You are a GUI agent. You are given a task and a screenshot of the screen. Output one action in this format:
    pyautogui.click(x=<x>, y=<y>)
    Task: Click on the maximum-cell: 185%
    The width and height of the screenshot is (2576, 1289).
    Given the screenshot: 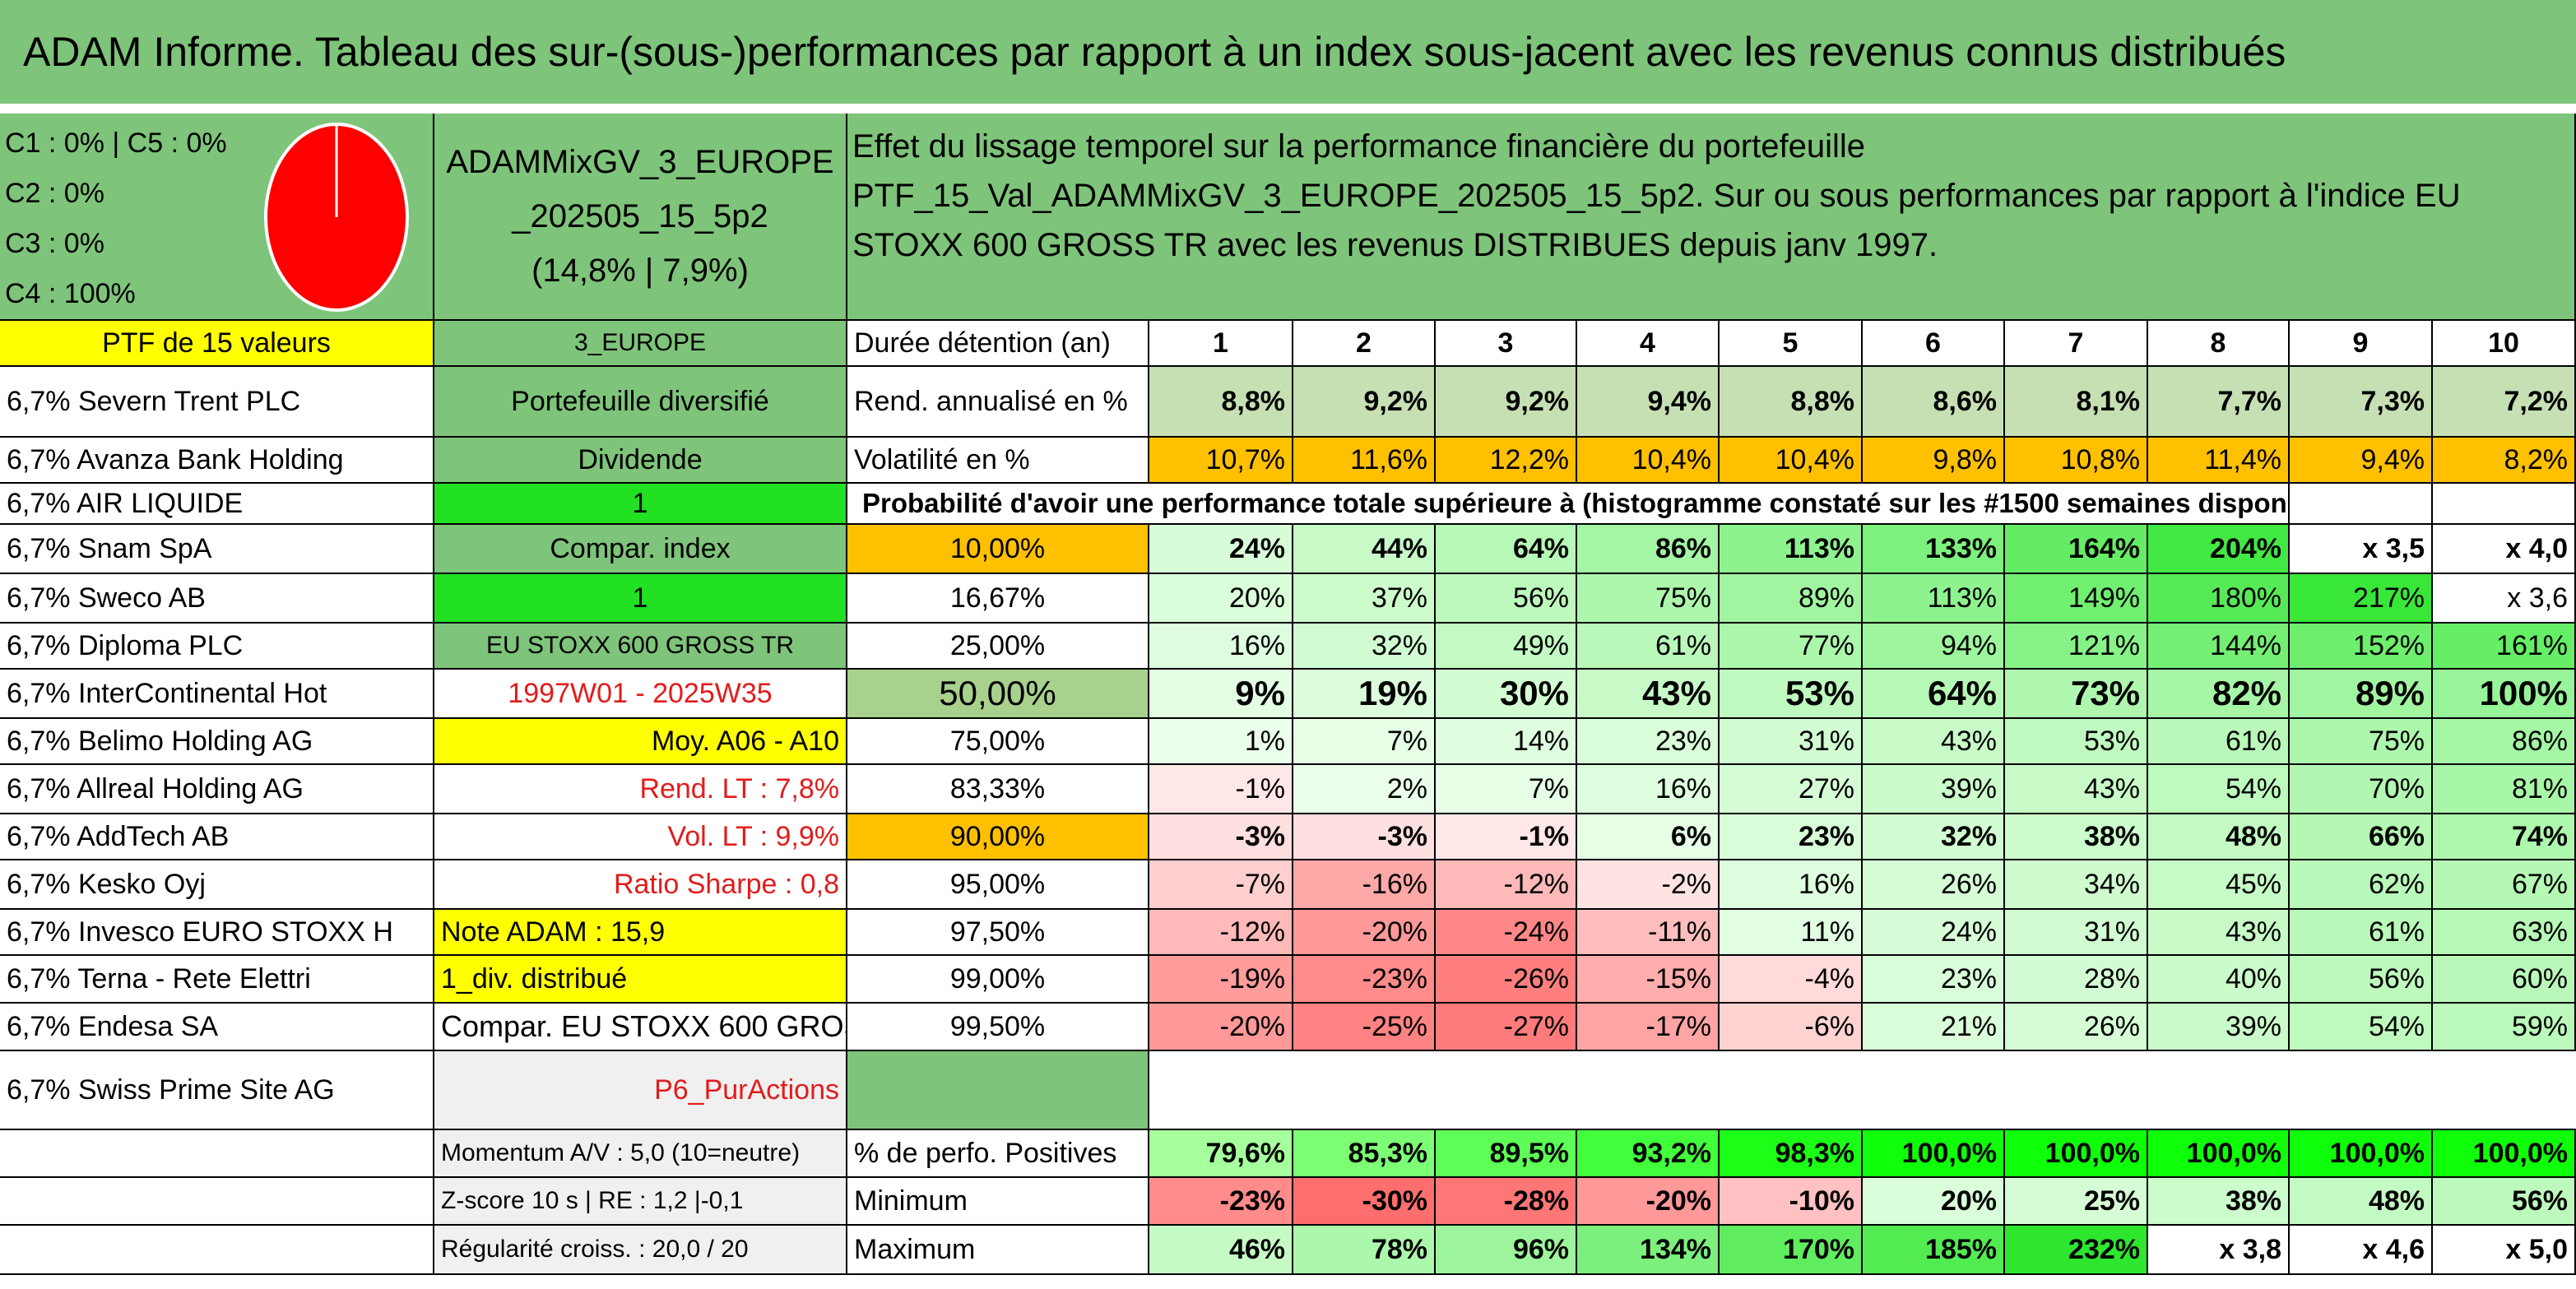 What is the action you would take?
    pyautogui.click(x=1934, y=1250)
    